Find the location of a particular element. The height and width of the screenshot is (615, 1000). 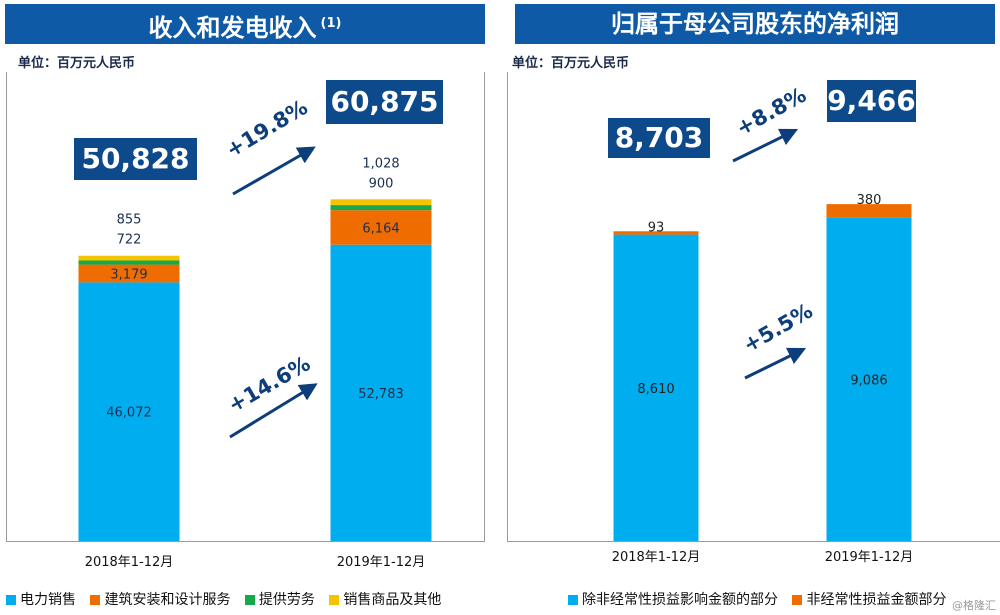

right-legend: 除非经常性损益影响金额的部分 非经常性损益金额部分 is located at coordinates (762, 599).